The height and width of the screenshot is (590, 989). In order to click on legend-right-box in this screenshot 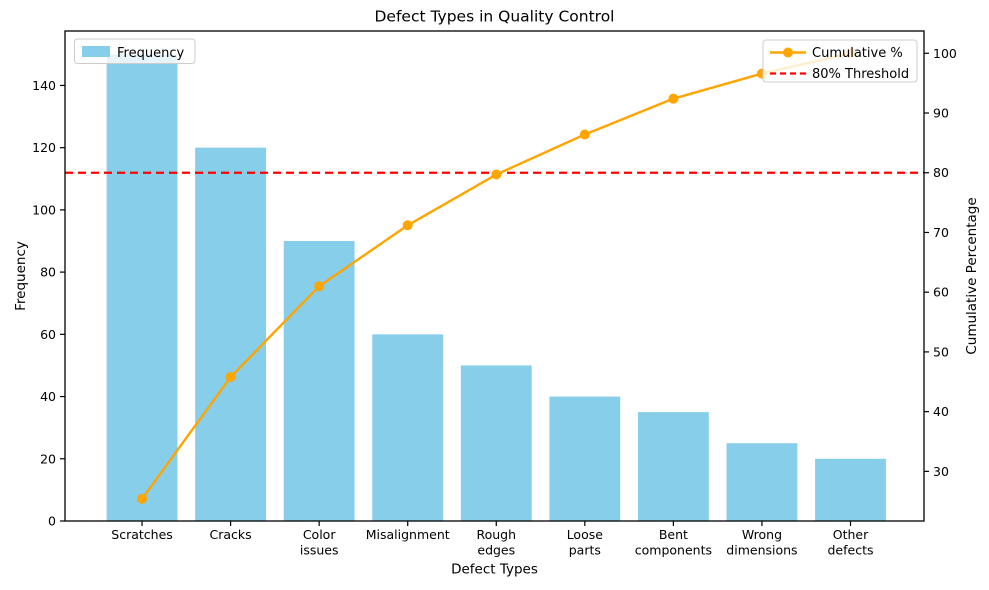, I will do `click(840, 61)`.